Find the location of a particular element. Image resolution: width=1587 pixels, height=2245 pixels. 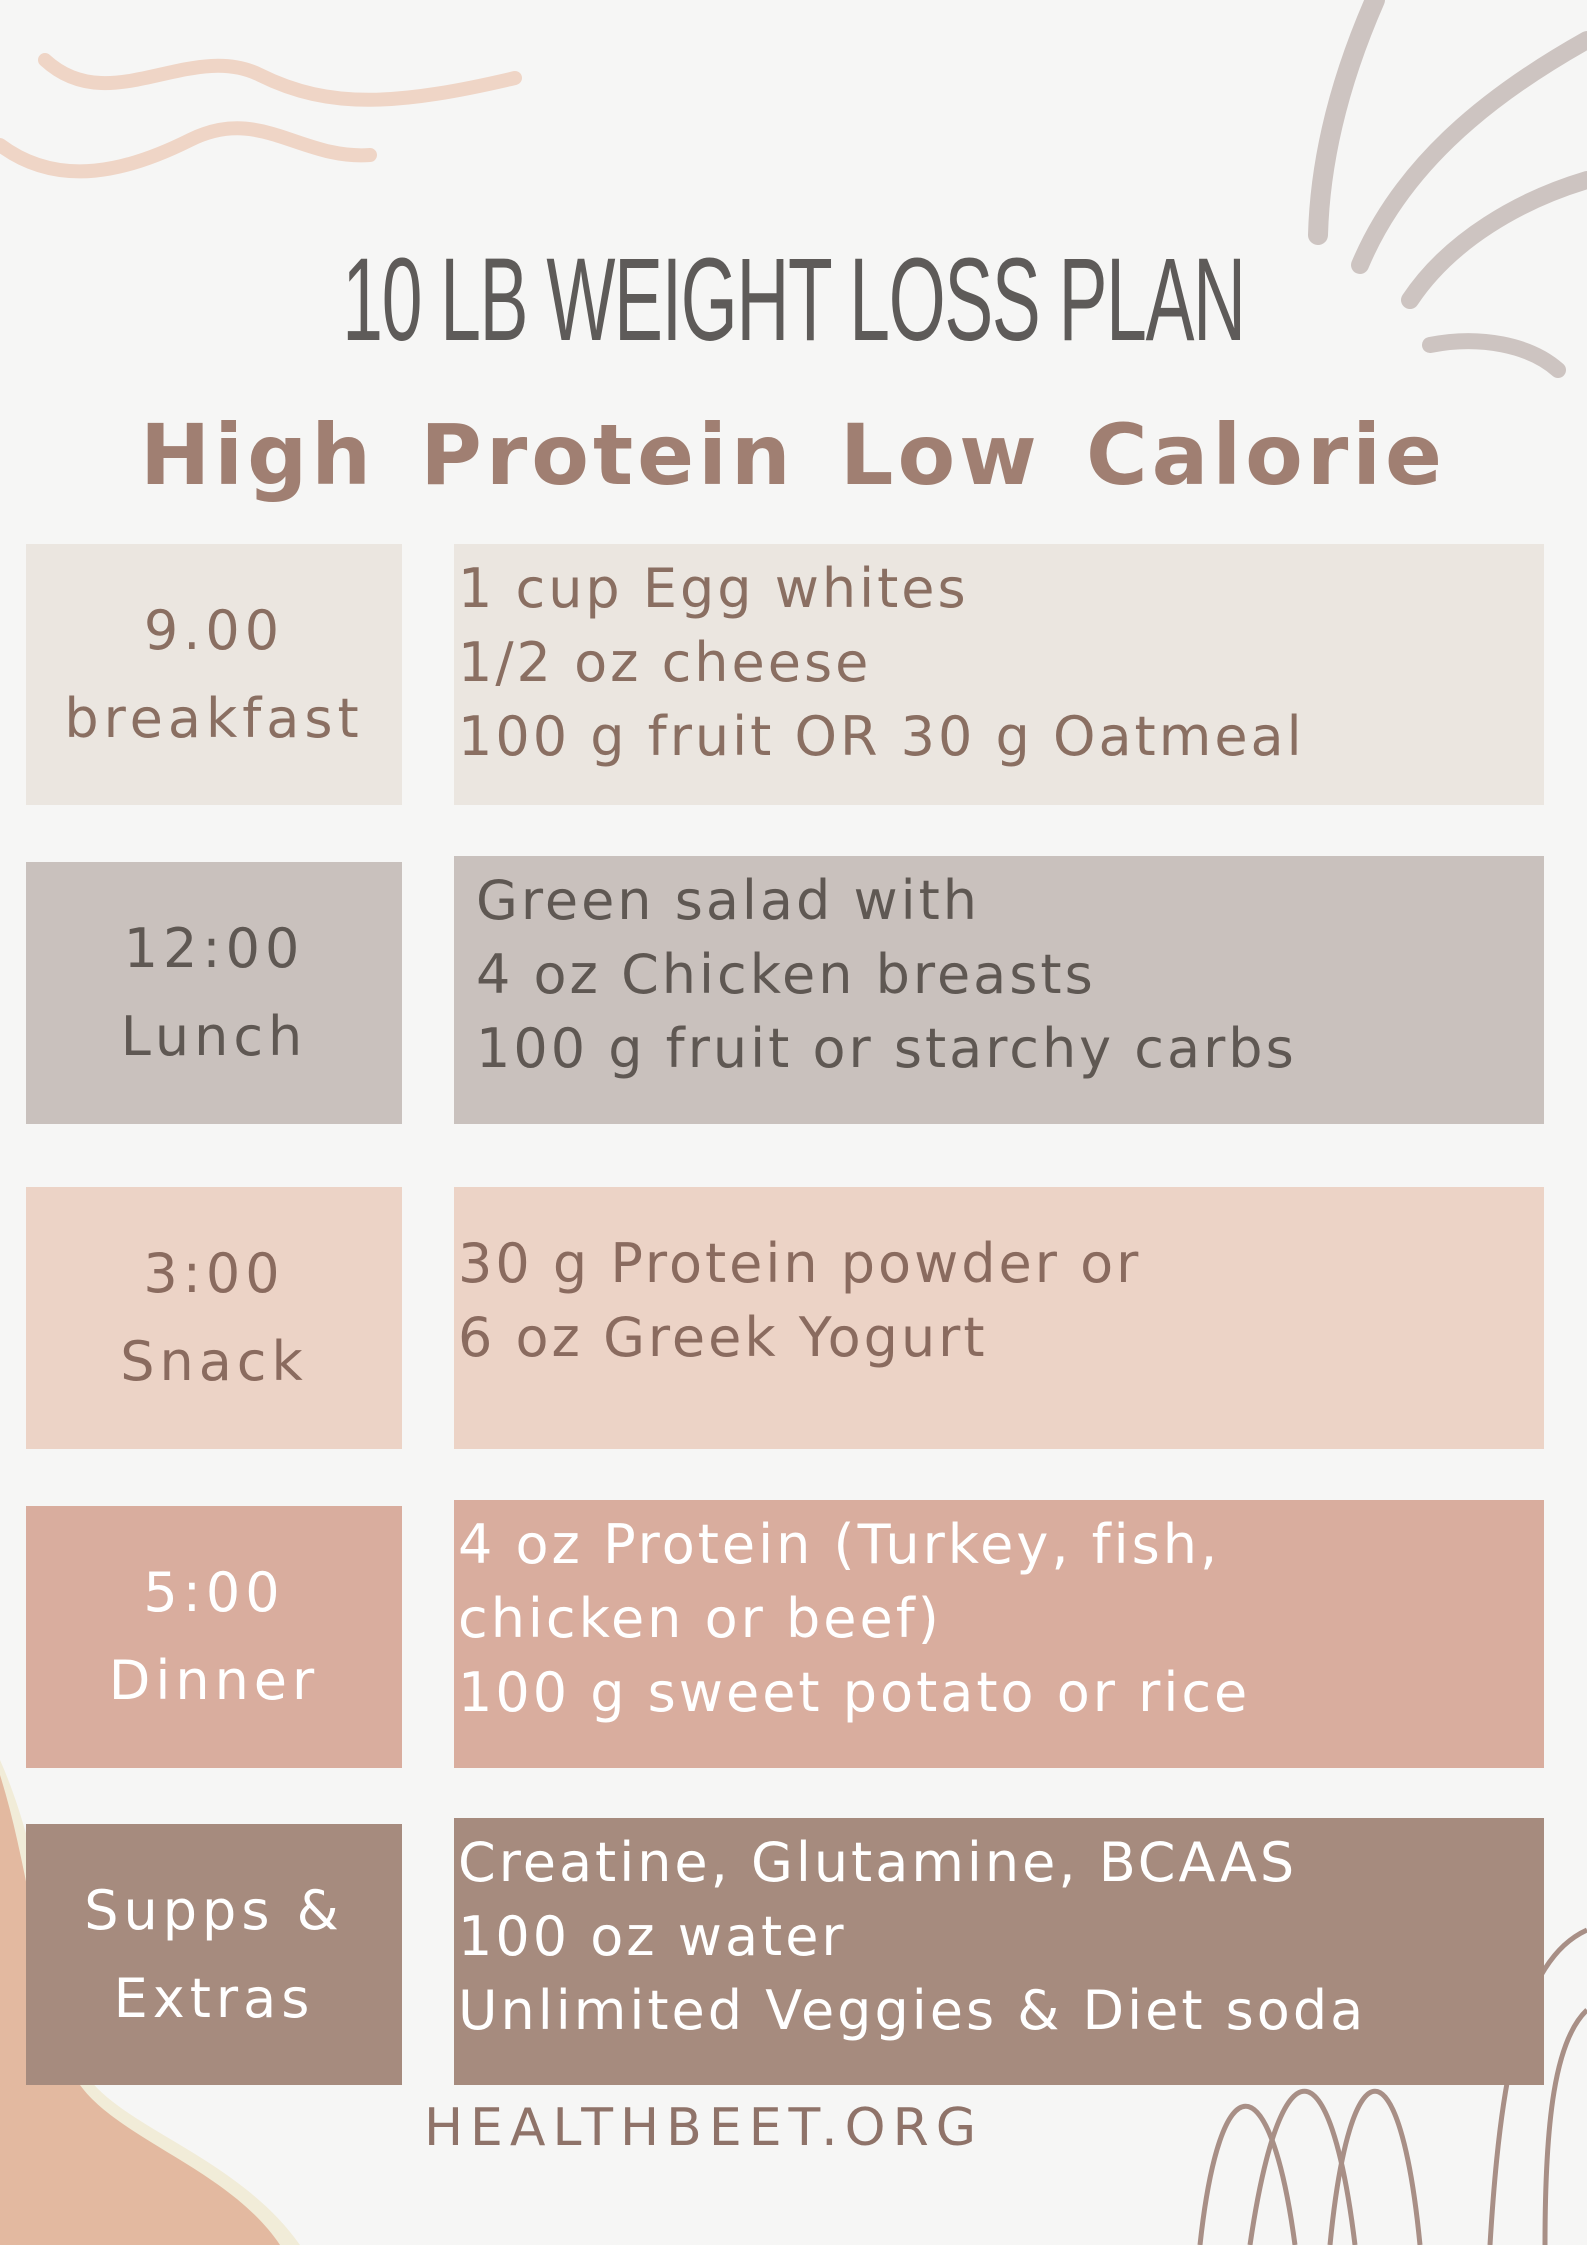

meal-time-dinner: 5:00 Dinner is located at coordinates (214, 1637).